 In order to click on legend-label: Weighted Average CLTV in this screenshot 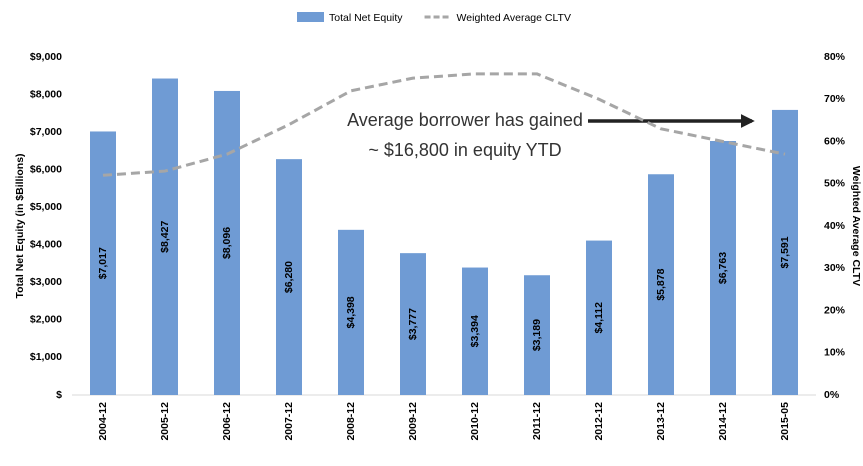, I will do `click(514, 18)`.